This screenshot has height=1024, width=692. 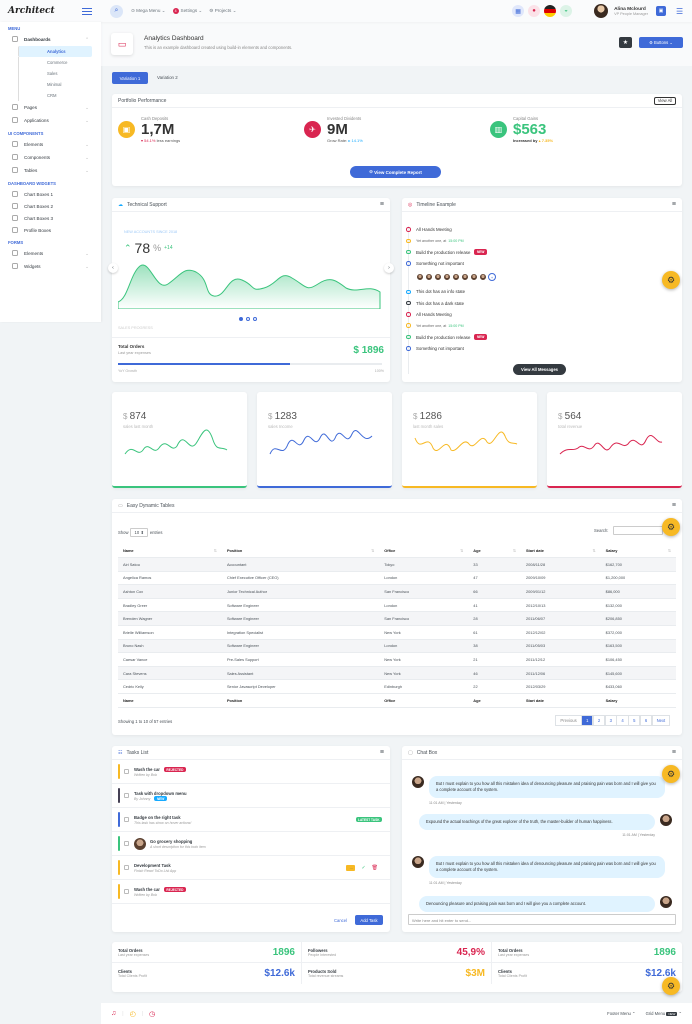 I want to click on column-header: Position ⇅, so click(x=300, y=551).